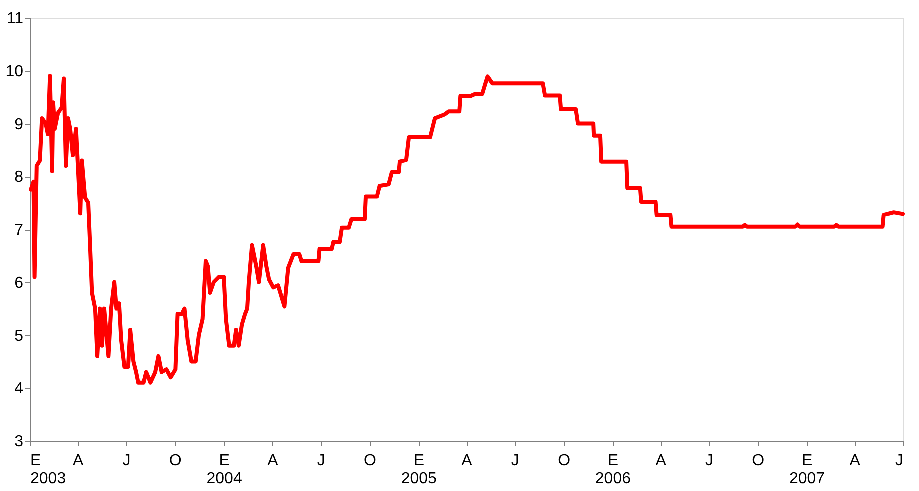 The height and width of the screenshot is (491, 919). I want to click on y-tick-label: 5, so click(19, 336).